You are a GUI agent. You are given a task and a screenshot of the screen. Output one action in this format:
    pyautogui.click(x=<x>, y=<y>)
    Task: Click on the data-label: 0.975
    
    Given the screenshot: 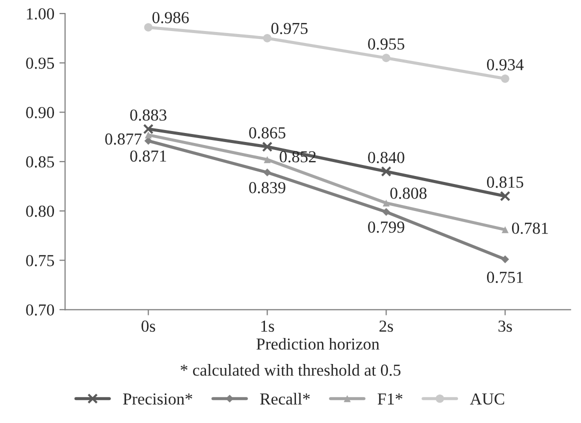 What is the action you would take?
    pyautogui.click(x=289, y=28)
    